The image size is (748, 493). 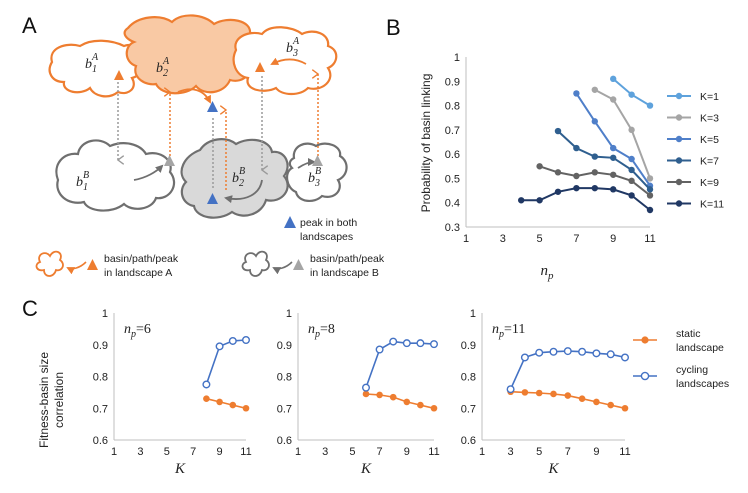 What do you see at coordinates (167, 452) in the screenshot?
I see `chart-c1-x-tick-label: 5` at bounding box center [167, 452].